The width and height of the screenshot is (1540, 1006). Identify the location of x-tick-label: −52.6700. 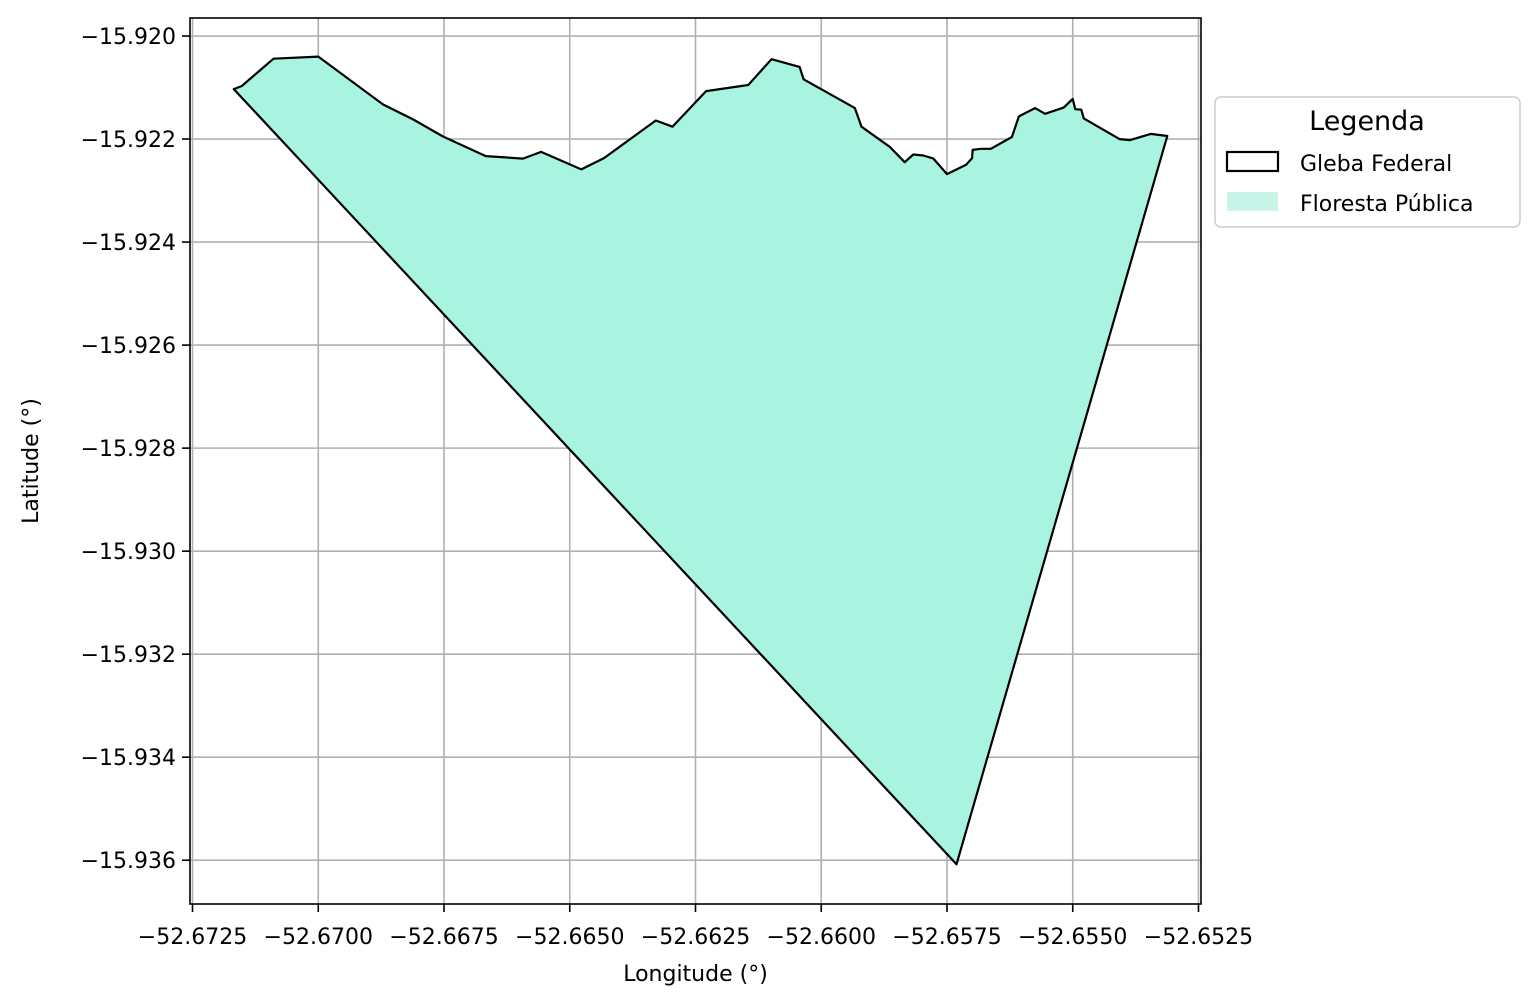
(318, 937).